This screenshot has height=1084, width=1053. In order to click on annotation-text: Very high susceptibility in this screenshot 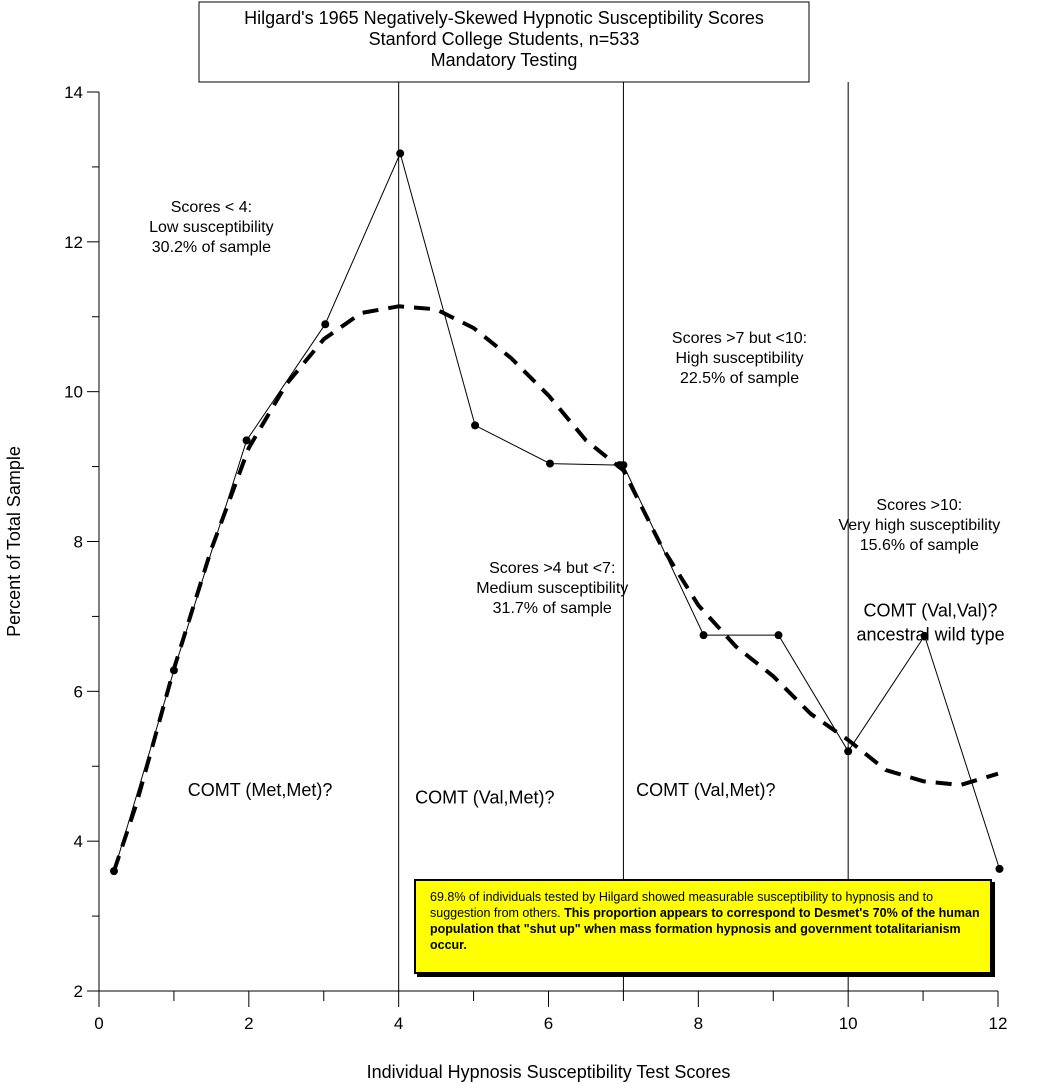, I will do `click(919, 525)`.